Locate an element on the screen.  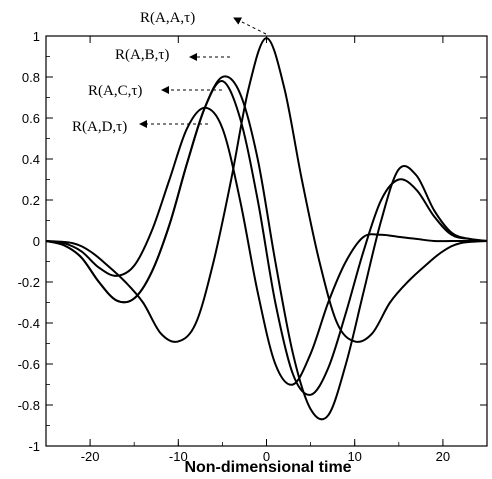
series-label-r-a-a: R(A,A,τ) is located at coordinates (167, 18).